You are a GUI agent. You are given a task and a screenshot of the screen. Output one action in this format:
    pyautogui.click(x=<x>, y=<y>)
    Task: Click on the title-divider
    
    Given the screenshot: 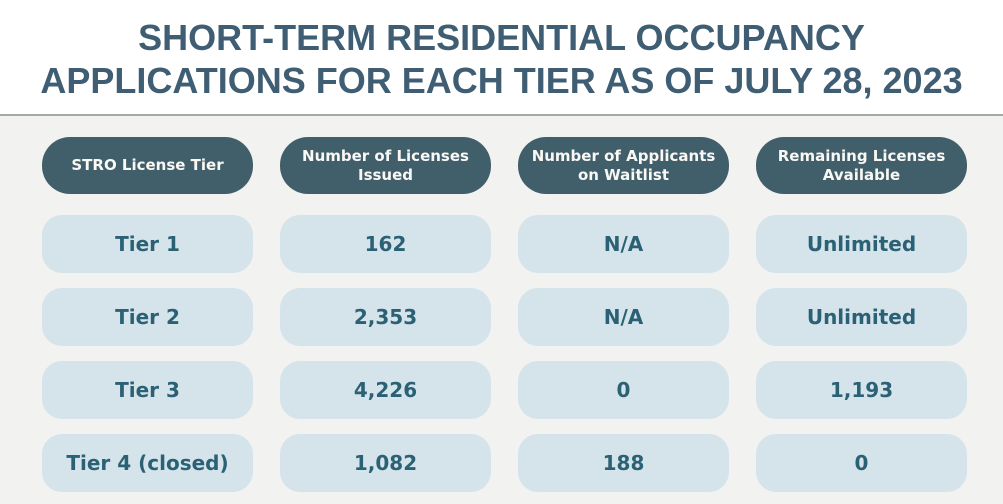 What is the action you would take?
    pyautogui.click(x=501, y=115)
    